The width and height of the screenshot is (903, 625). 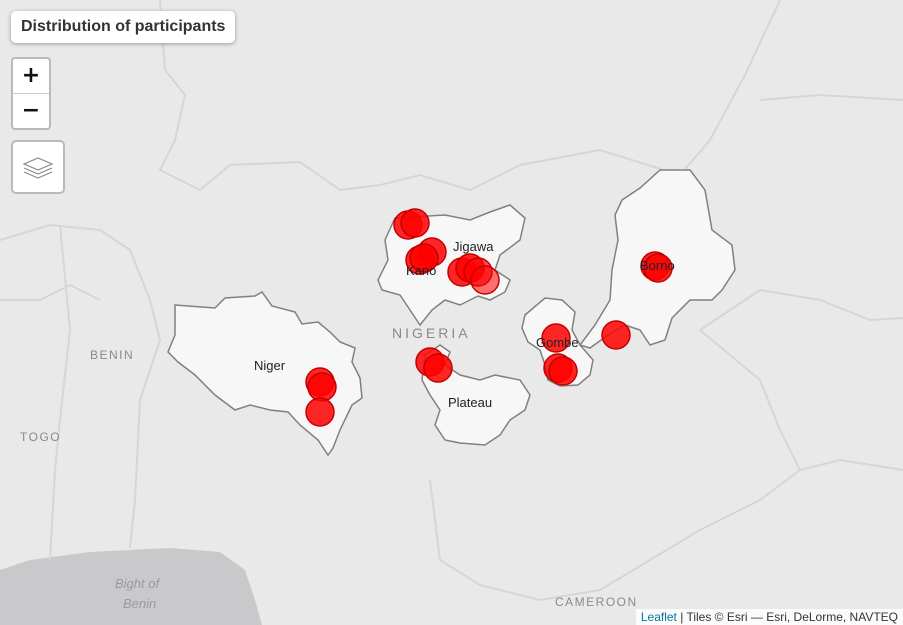 I want to click on label-nigeria: NIGERIA, so click(x=431, y=333).